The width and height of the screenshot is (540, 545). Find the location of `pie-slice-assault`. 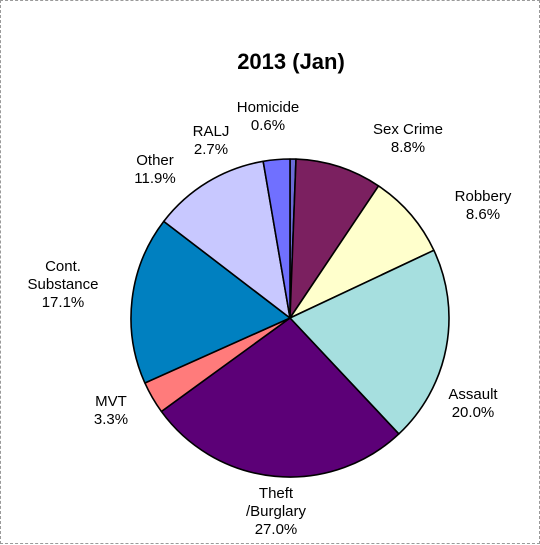

pie-slice-assault is located at coordinates (369, 342).